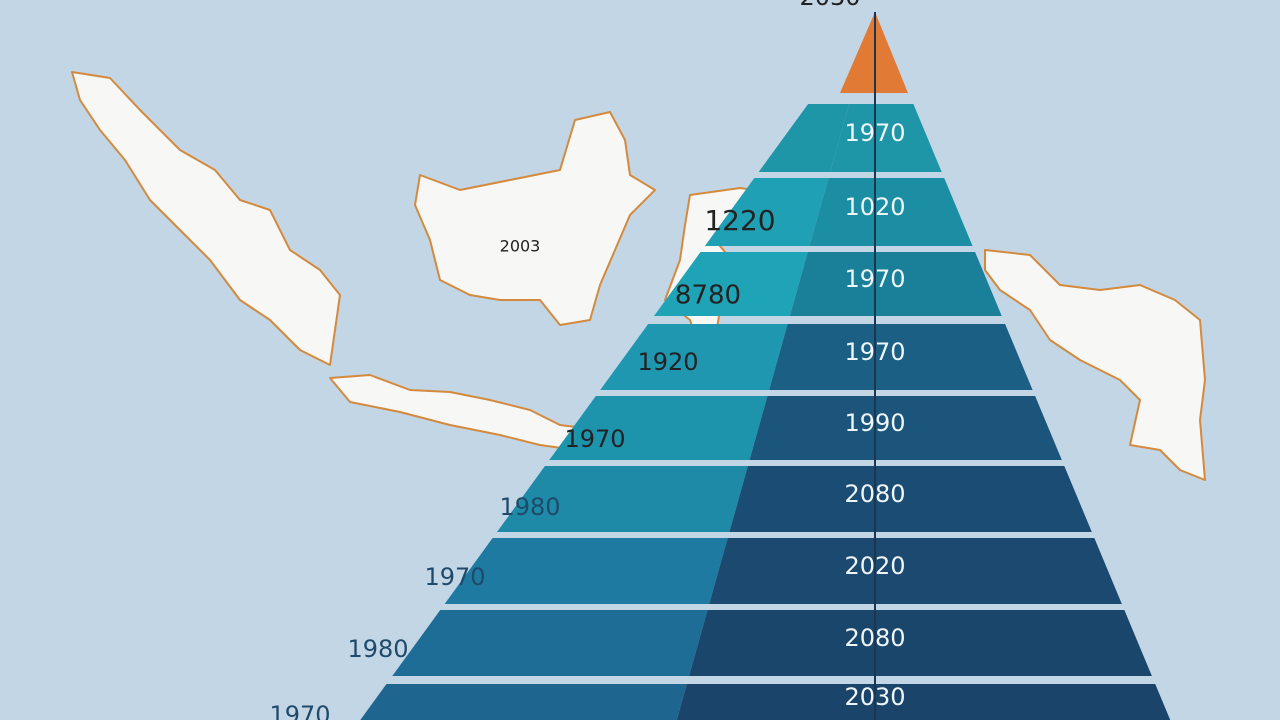  I want to click on papua, so click(1095, 365).